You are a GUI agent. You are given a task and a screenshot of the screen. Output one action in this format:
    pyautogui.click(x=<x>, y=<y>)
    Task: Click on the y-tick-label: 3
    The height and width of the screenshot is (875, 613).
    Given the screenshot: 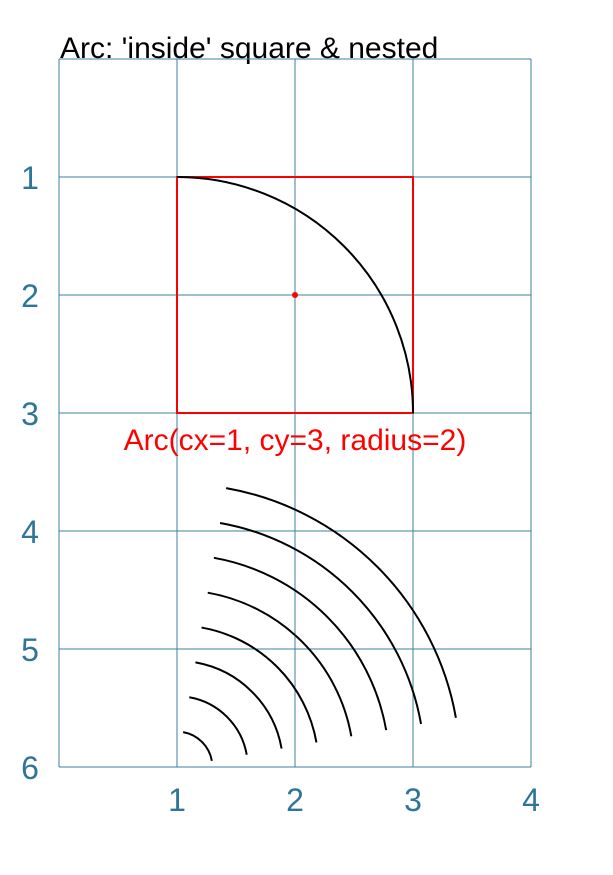 What is the action you would take?
    pyautogui.click(x=30, y=414)
    